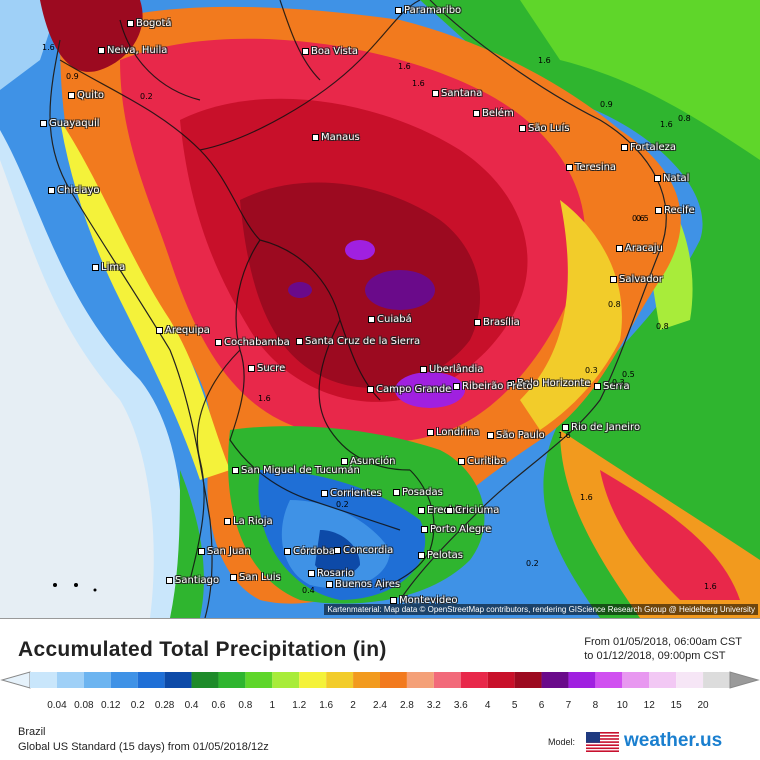 This screenshot has height=760, width=760. What do you see at coordinates (335, 573) in the screenshot?
I see `city-name: Rosario` at bounding box center [335, 573].